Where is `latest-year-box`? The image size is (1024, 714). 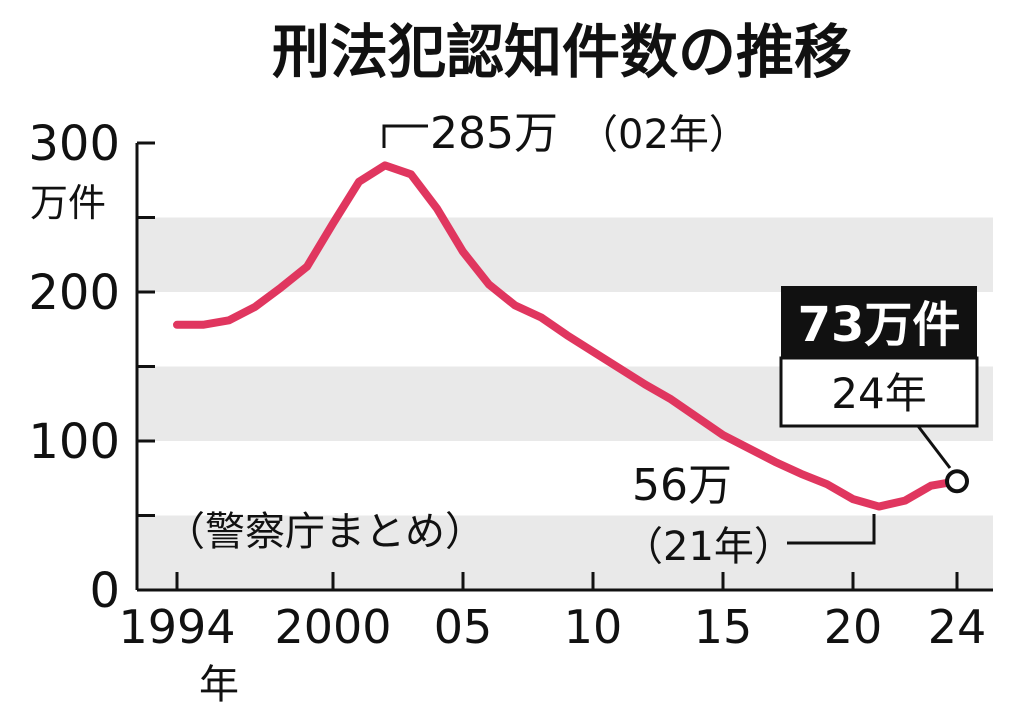
latest-year-box is located at coordinates (879, 392).